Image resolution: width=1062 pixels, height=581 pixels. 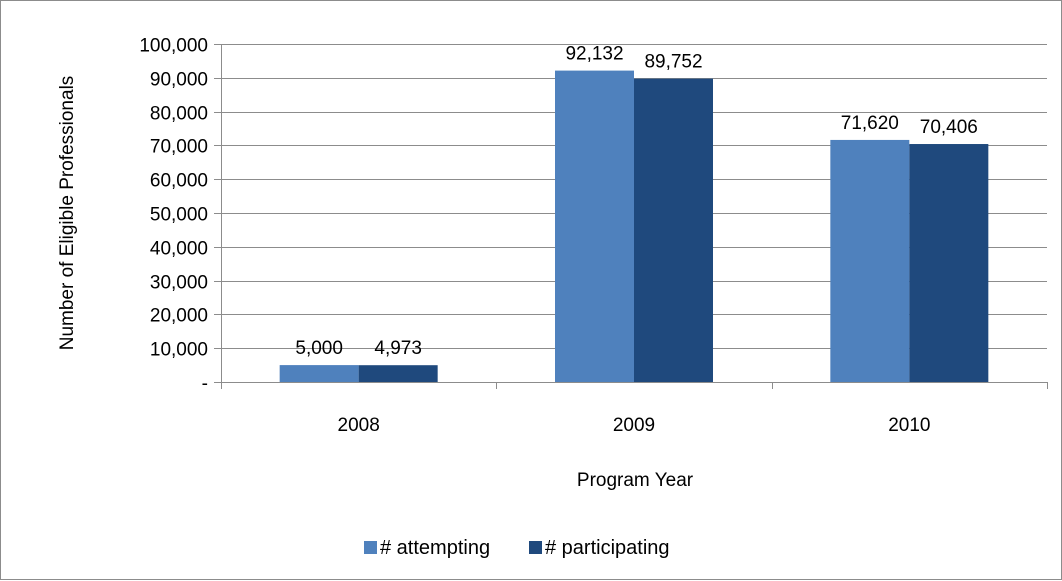 What do you see at coordinates (179, 249) in the screenshot?
I see `y-tick-label: 40,000` at bounding box center [179, 249].